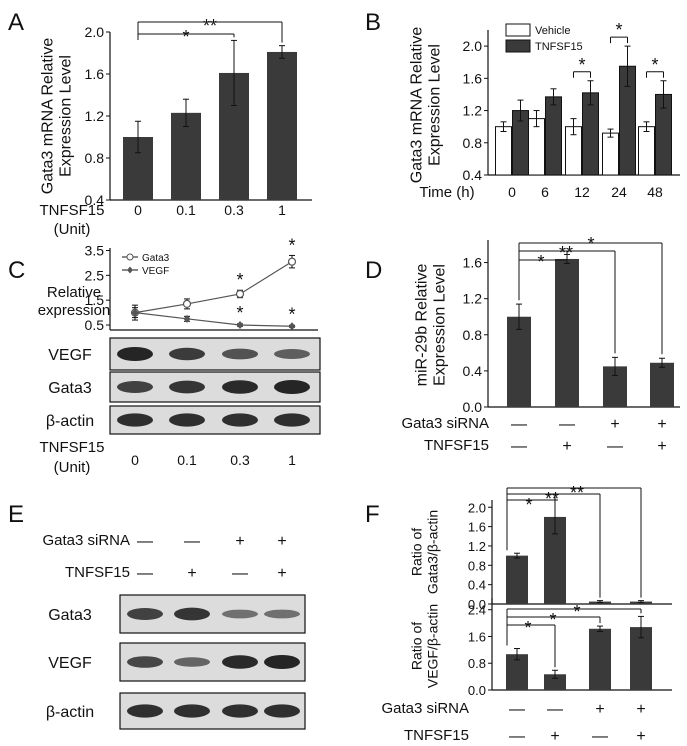 The image size is (687, 746). I want to click on d-y-tick-label: 1.2, so click(473, 299).